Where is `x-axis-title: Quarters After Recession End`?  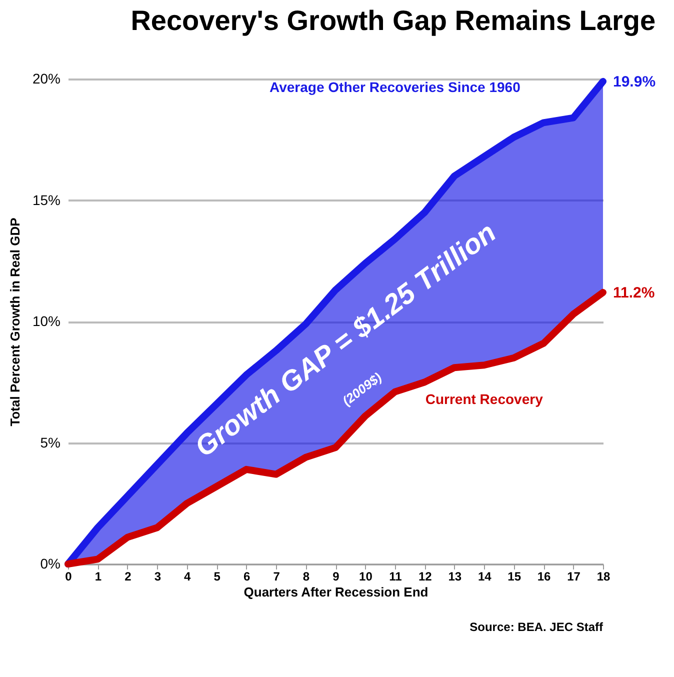
x-axis-title: Quarters After Recession End is located at coordinates (336, 592).